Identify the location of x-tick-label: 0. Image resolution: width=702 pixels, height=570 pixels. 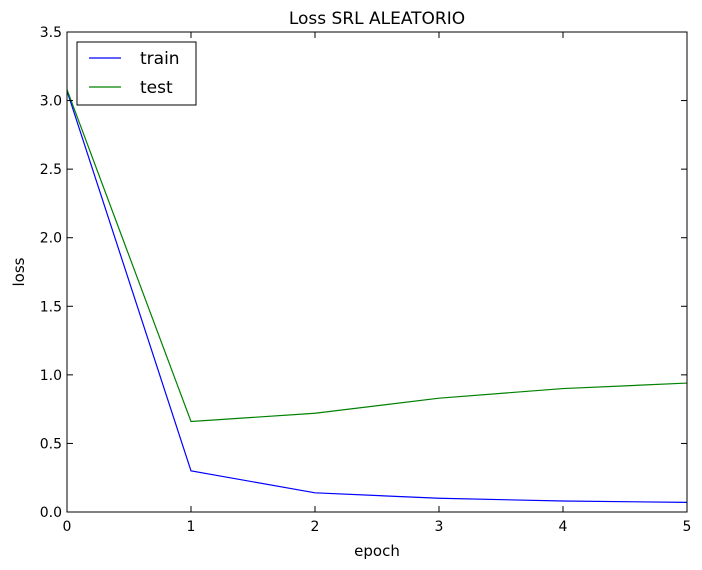
(67, 527).